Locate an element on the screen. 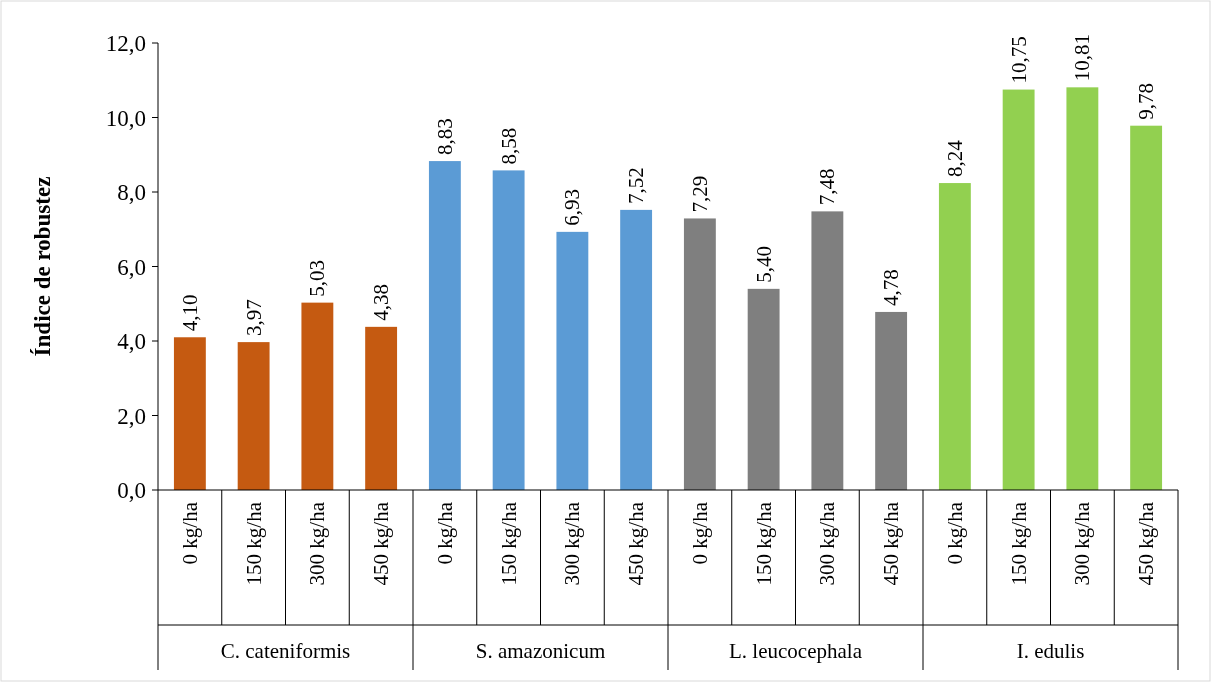  data-label: 8,83 is located at coordinates (444, 137).